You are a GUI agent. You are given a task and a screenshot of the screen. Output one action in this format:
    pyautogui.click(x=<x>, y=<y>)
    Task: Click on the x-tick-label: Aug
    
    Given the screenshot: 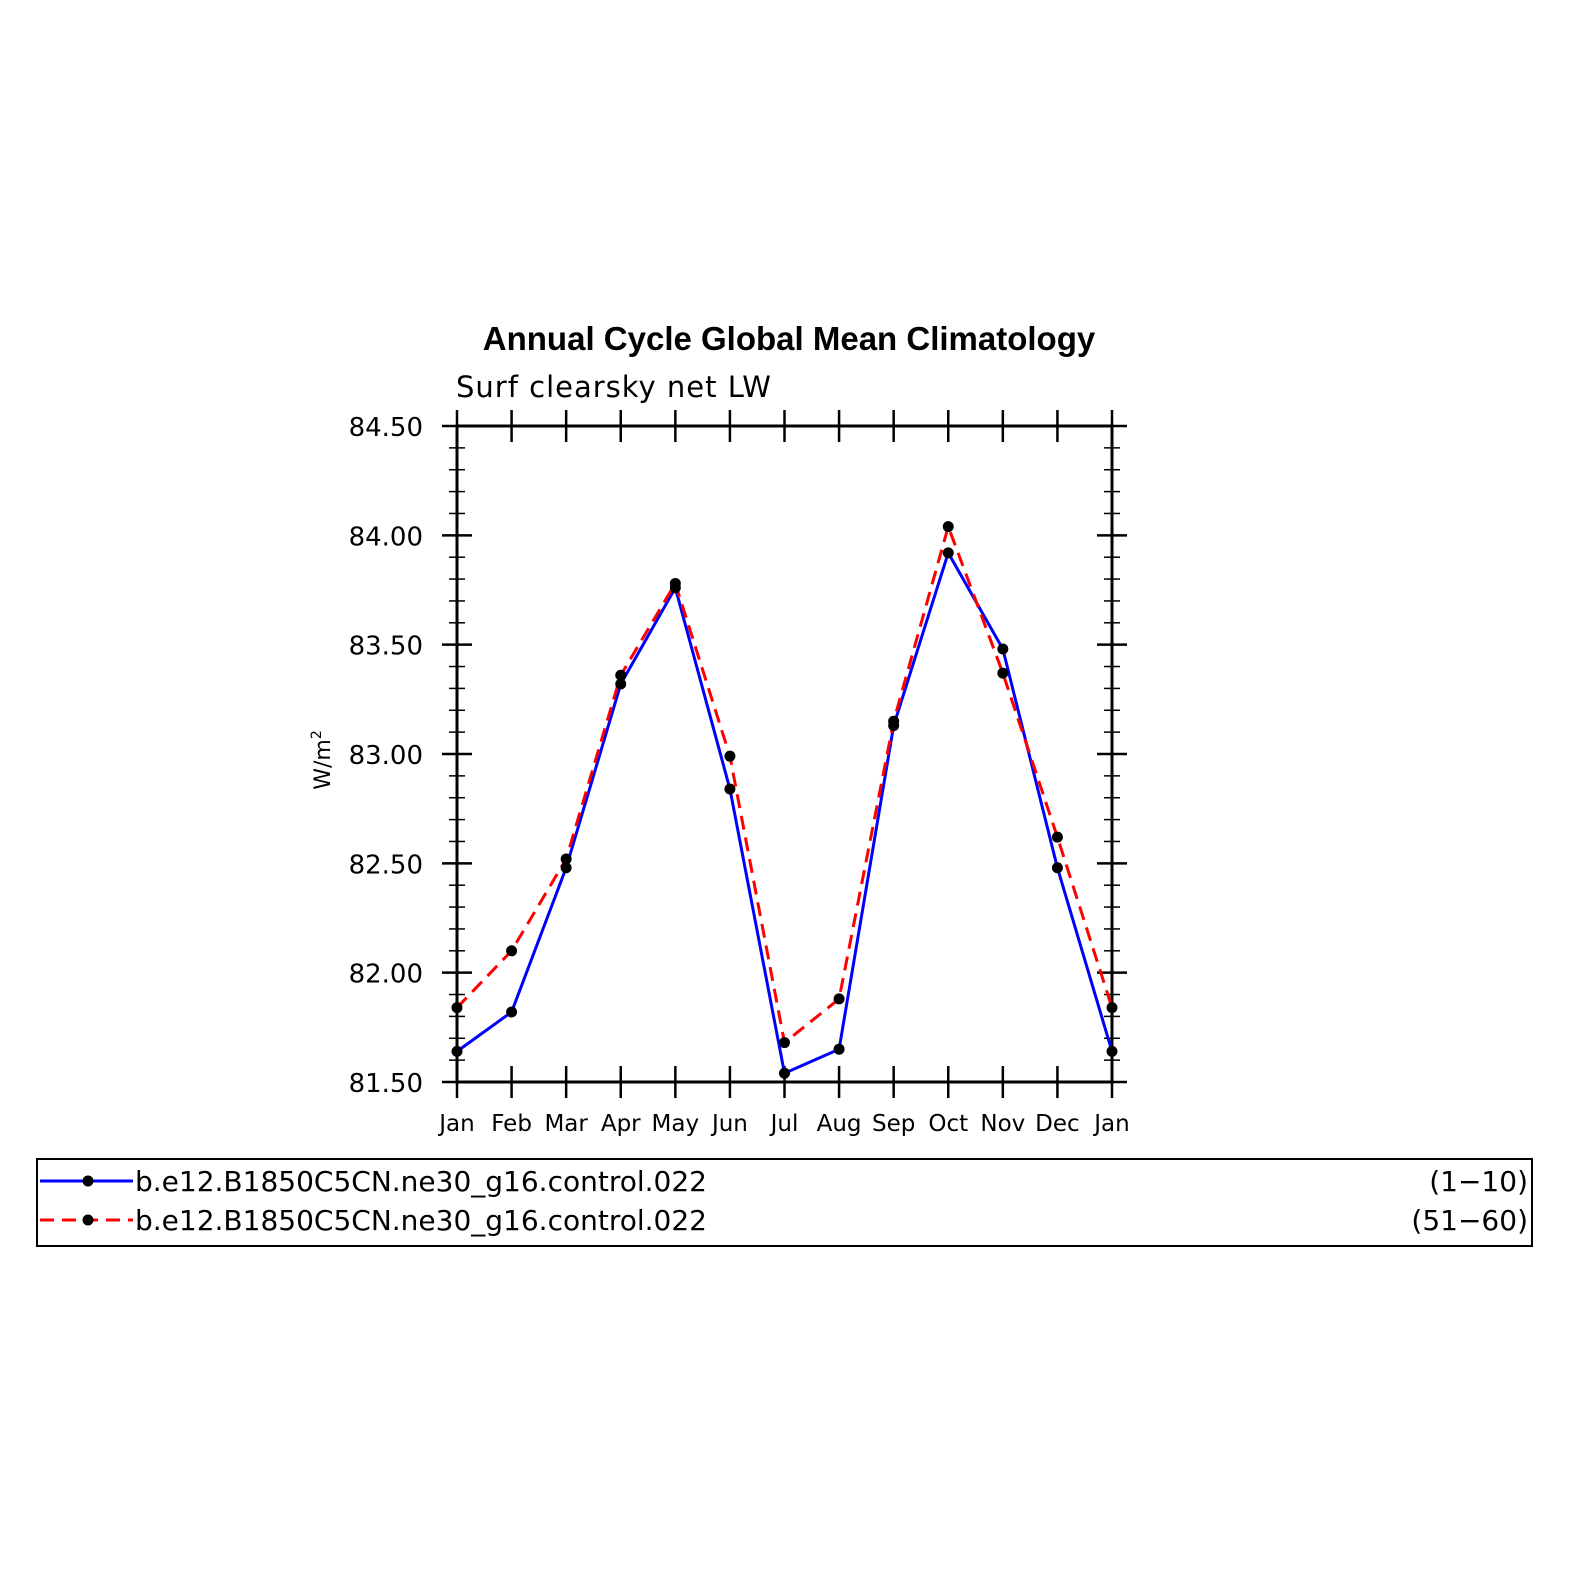 What is the action you would take?
    pyautogui.click(x=839, y=1124)
    